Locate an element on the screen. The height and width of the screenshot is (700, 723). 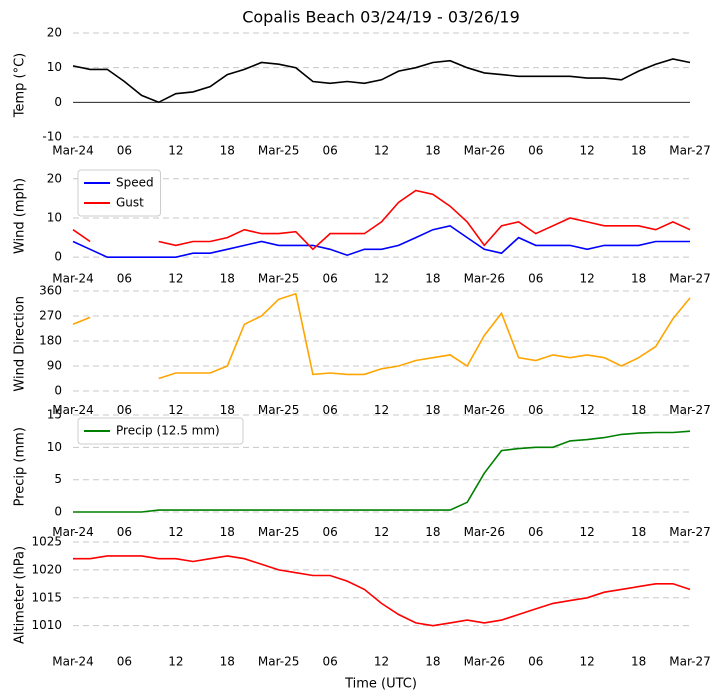
y-axis-label: Temp (°C) is located at coordinates (20, 86).